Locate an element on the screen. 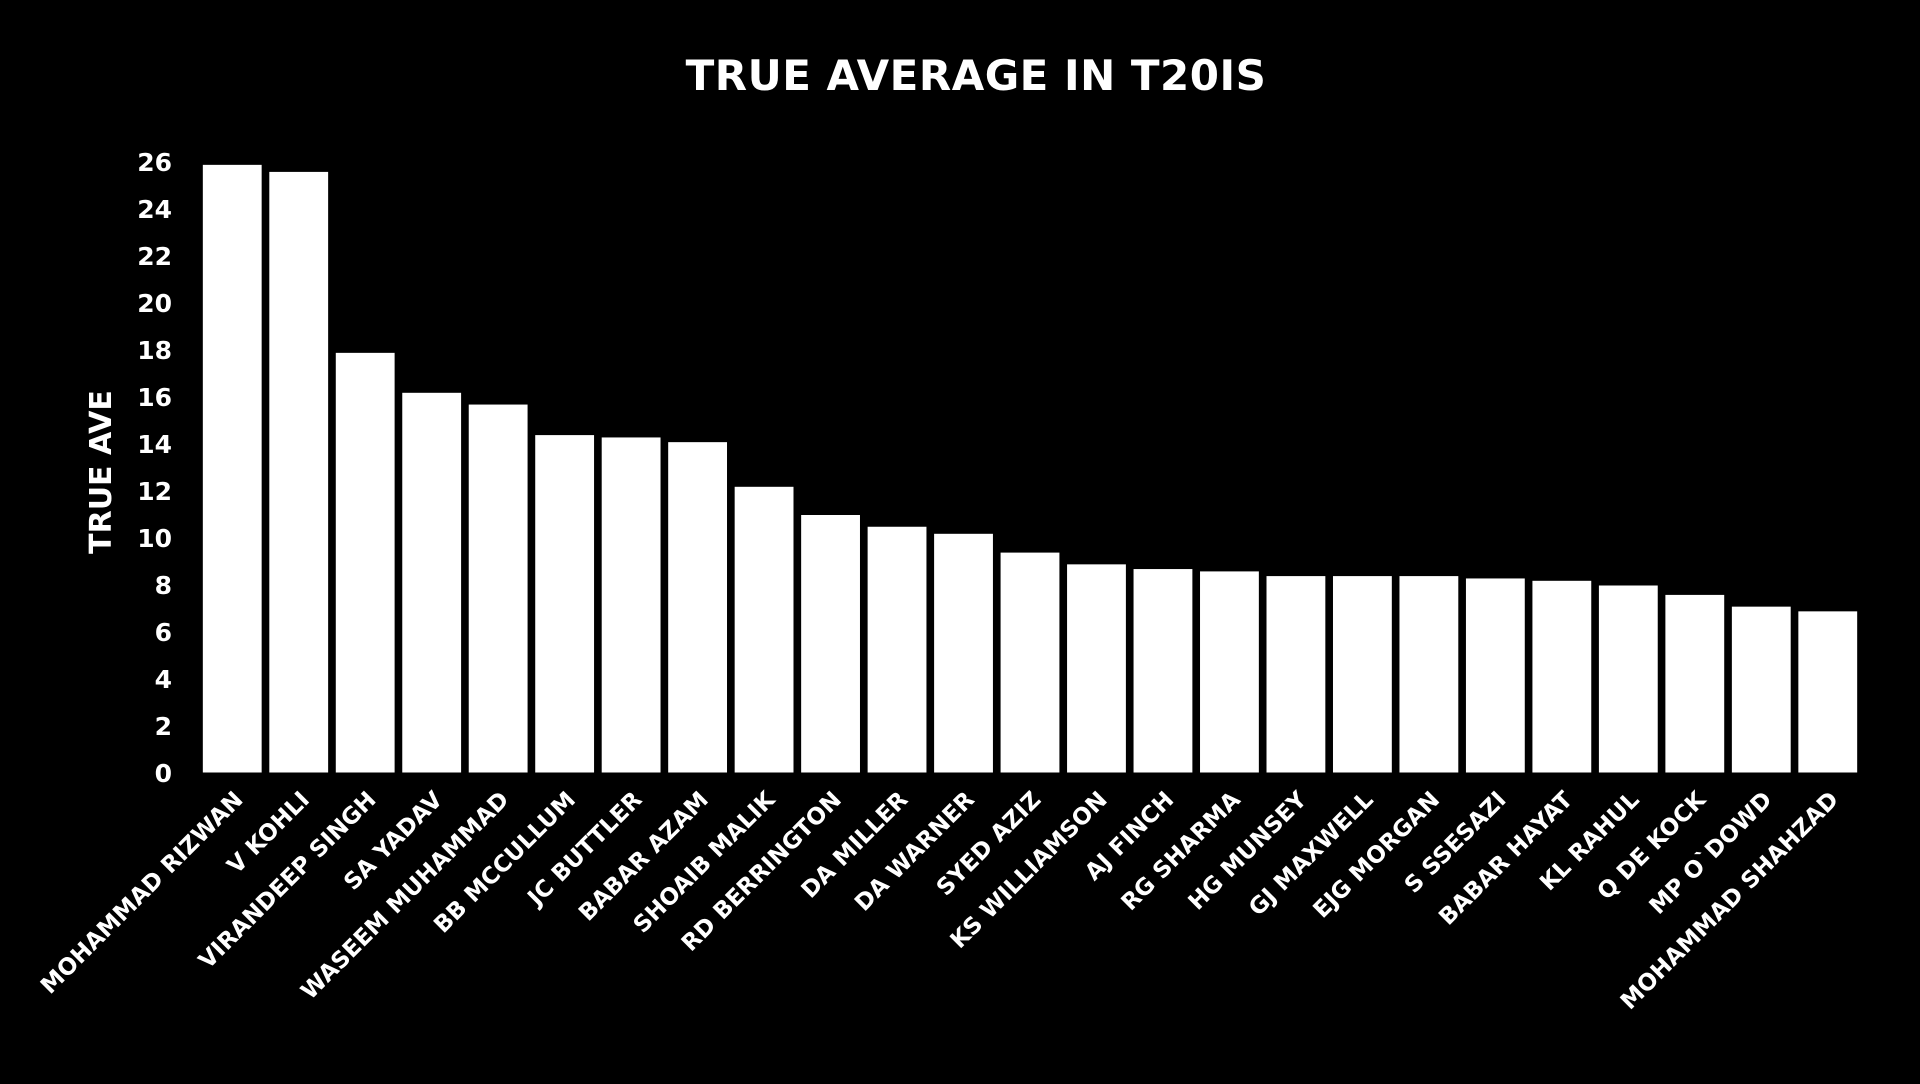 This screenshot has height=1084, width=1920. y-tick-label: 2 is located at coordinates (163, 726).